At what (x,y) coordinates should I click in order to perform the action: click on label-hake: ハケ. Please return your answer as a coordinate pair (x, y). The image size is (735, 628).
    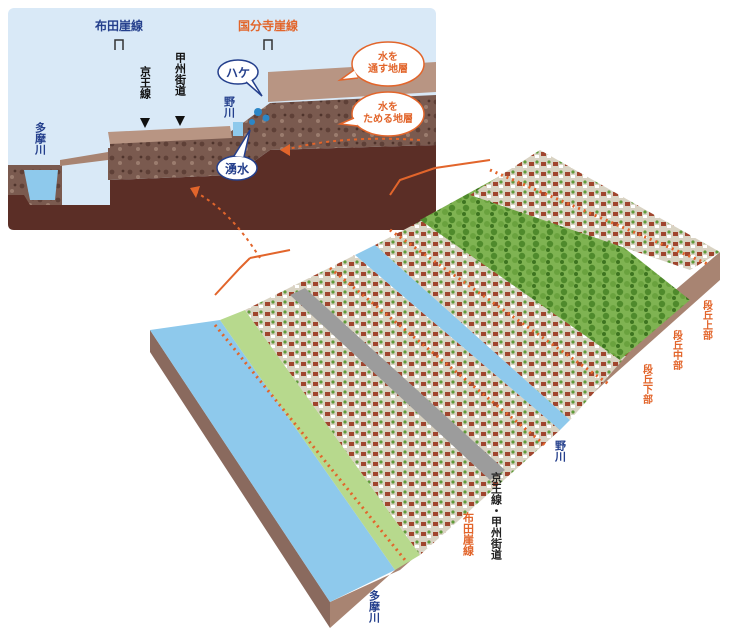
    Looking at the image, I should click on (238, 73).